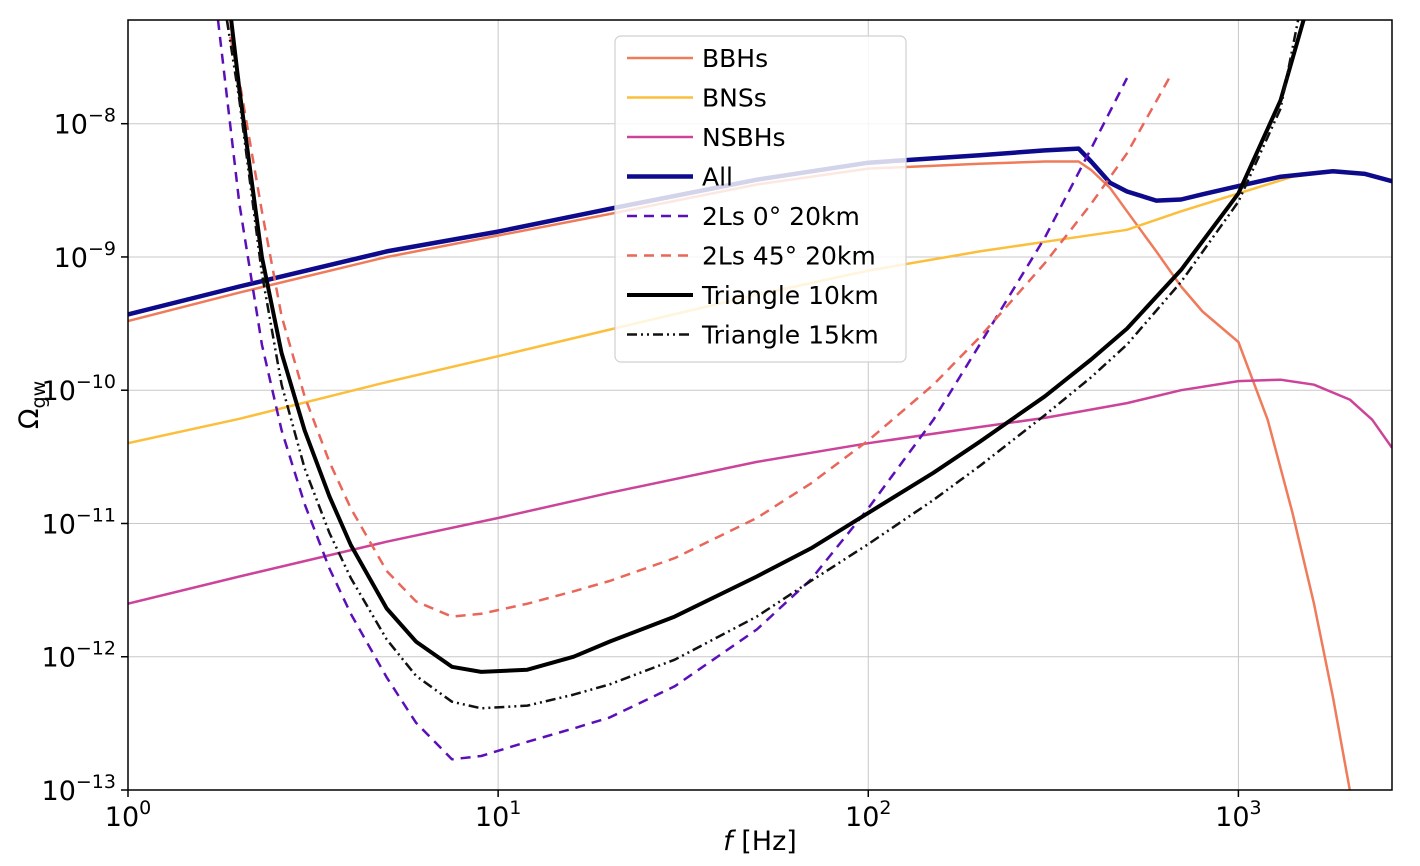 Image resolution: width=1420 pixels, height=866 pixels. I want to click on legend-label: 2Ls 0° 20km, so click(781, 216).